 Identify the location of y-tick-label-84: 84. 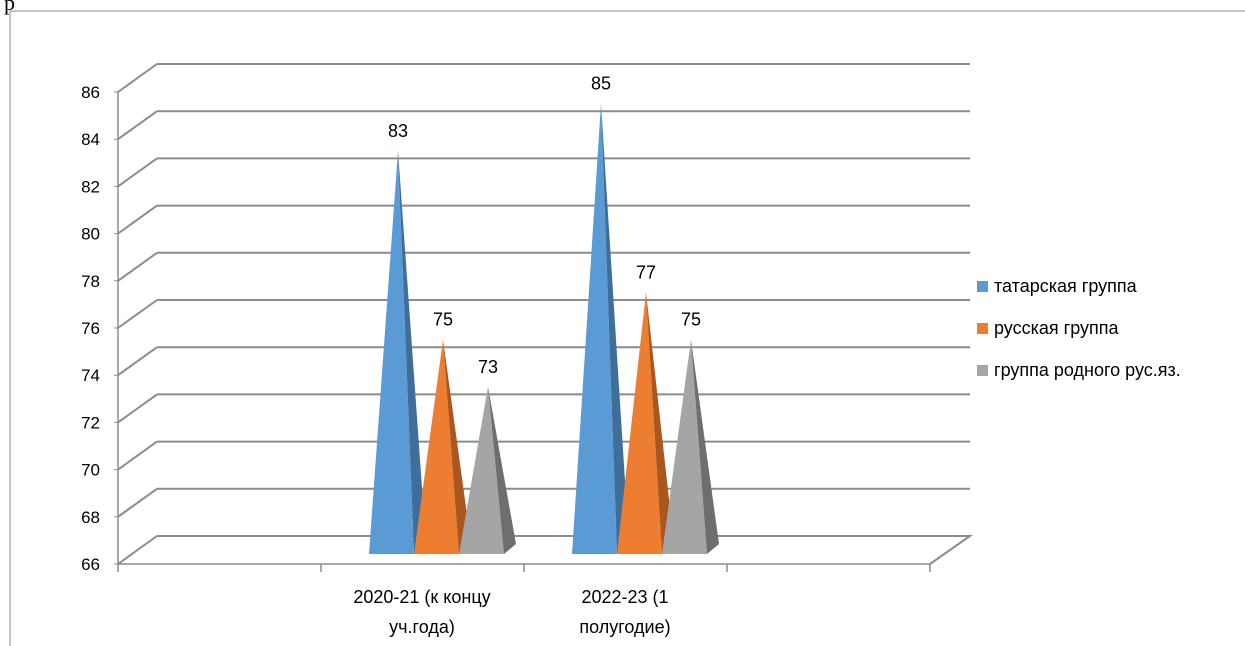
(90, 139).